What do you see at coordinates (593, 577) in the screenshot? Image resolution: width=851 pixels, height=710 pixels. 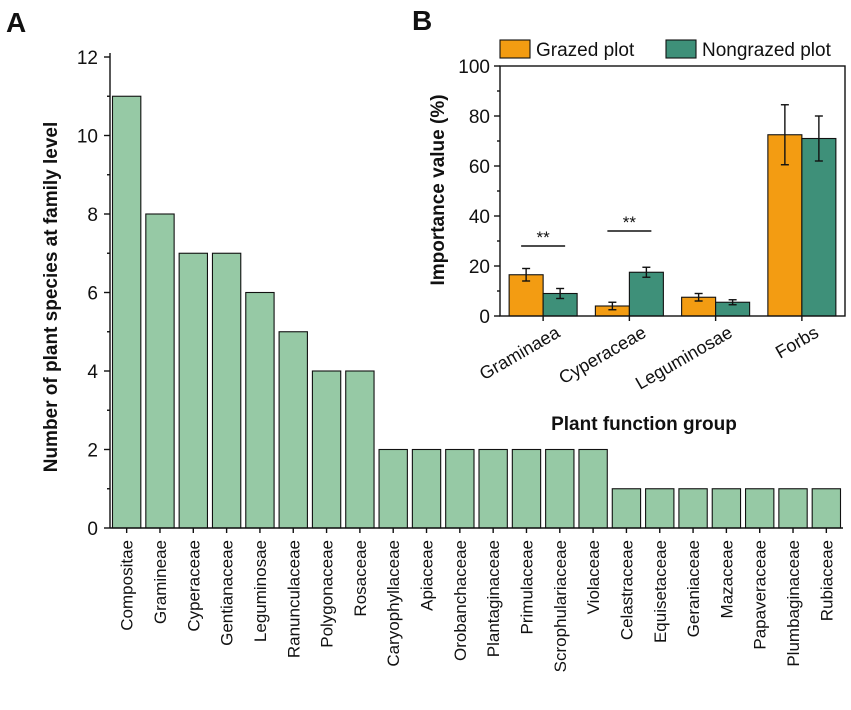 I see `x-tick-label-violaceae: Violaceae` at bounding box center [593, 577].